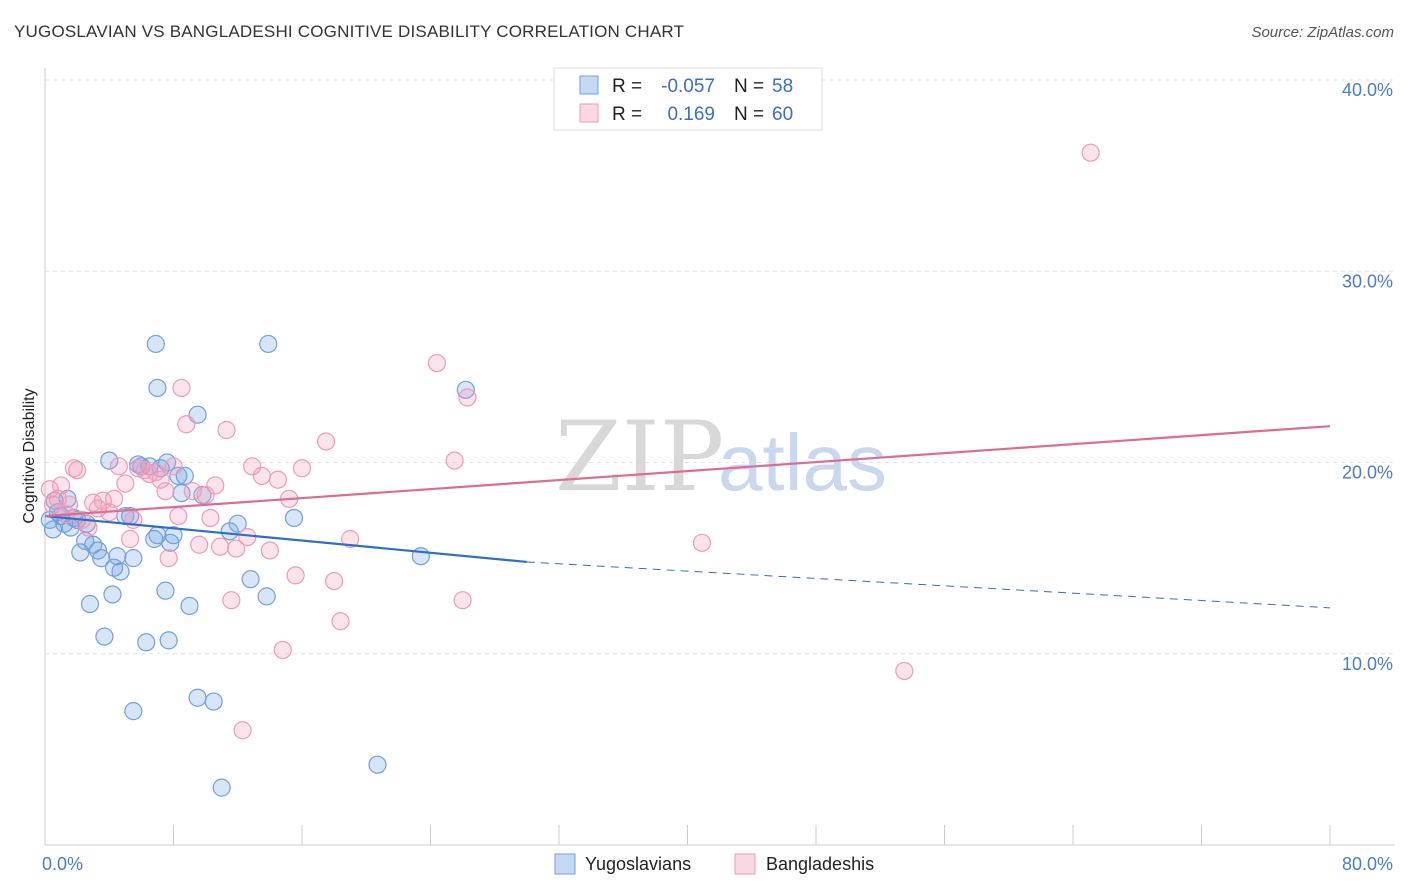 The width and height of the screenshot is (1406, 892). Describe the element at coordinates (688, 86) in the screenshot. I see `legend-r-value-yugoslavians: -0.057` at that location.